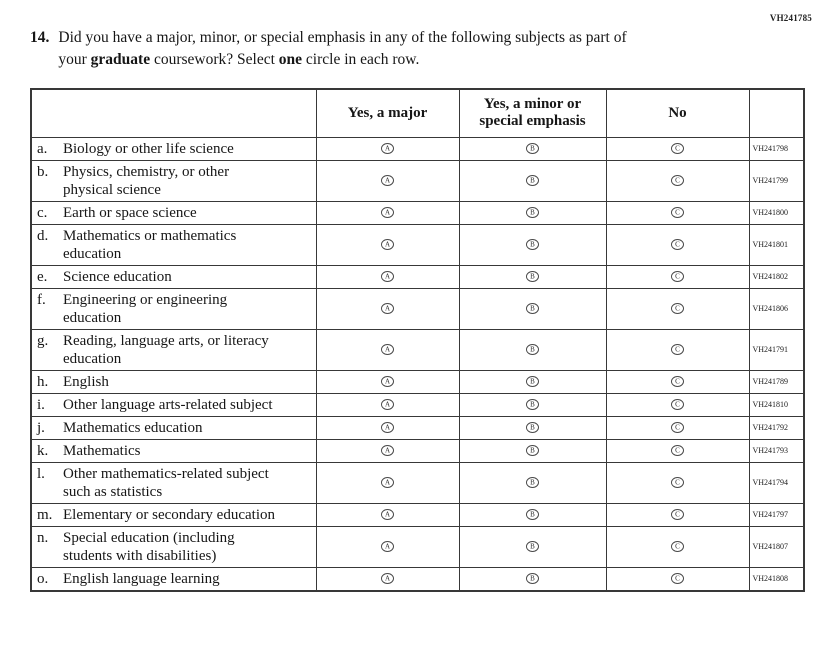 This screenshot has height=666, width=837. I want to click on table-row: c. Earth or space science A B C VH241800, so click(417, 212).